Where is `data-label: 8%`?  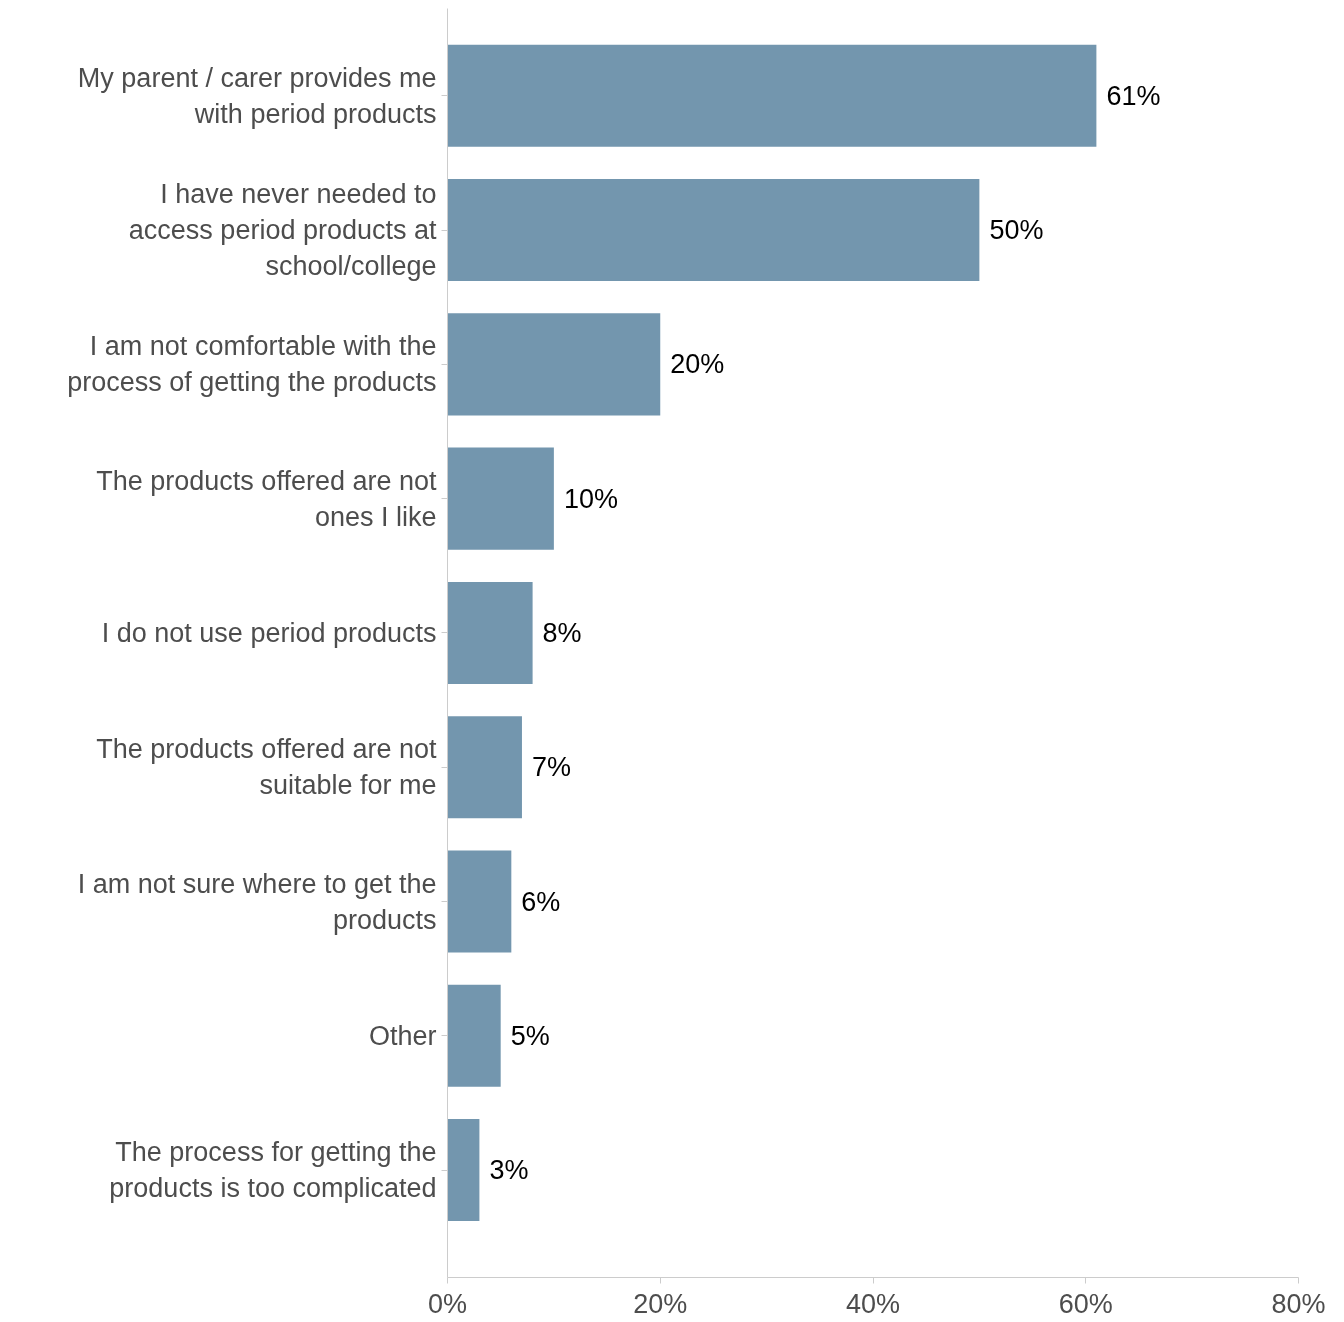
data-label: 8% is located at coordinates (562, 632).